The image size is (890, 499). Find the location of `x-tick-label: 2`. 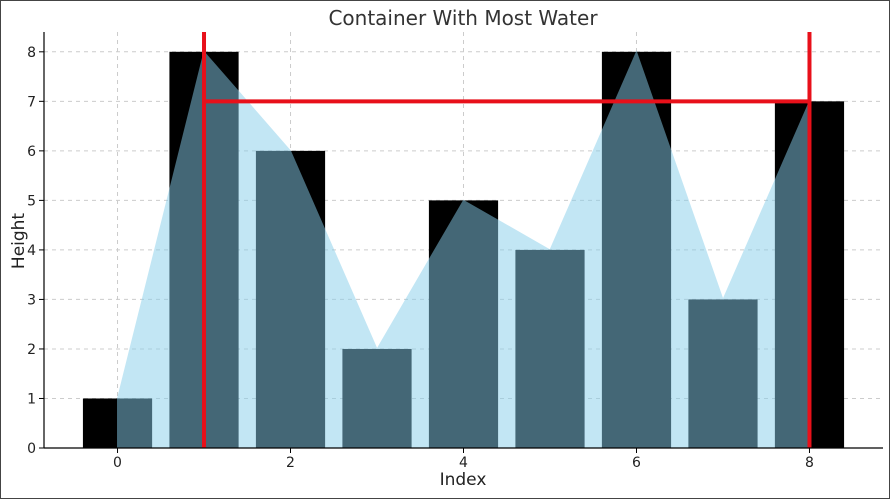

x-tick-label: 2 is located at coordinates (290, 463).